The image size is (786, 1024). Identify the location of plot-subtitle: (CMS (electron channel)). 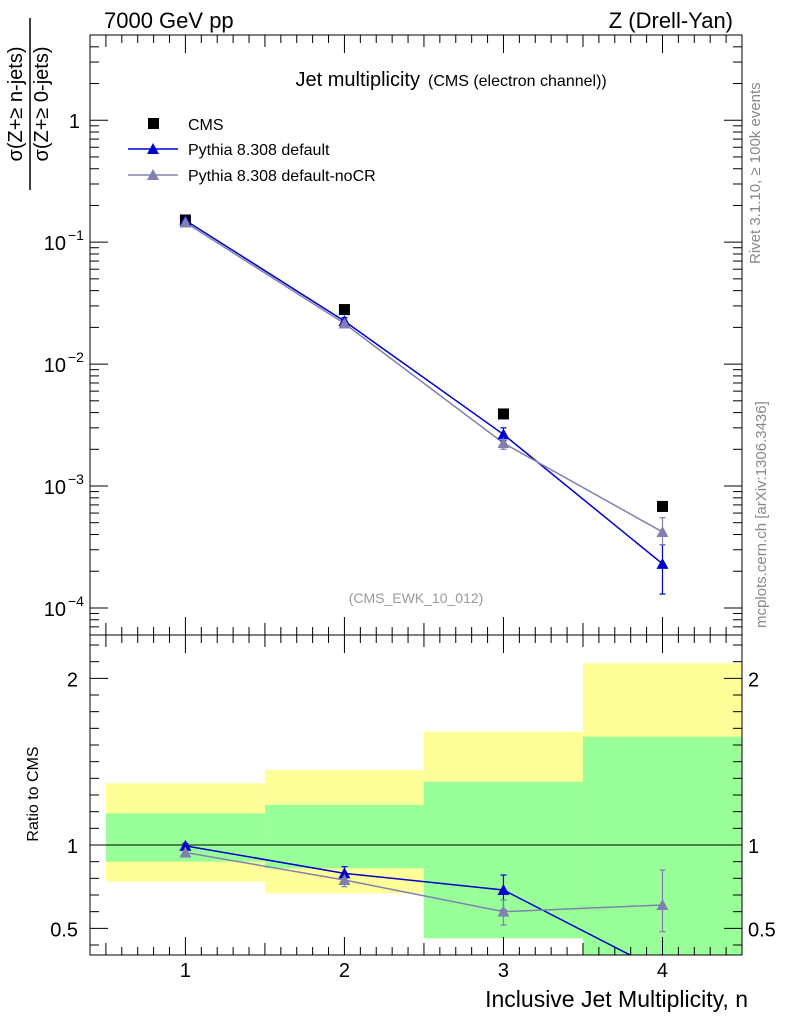
(517, 81).